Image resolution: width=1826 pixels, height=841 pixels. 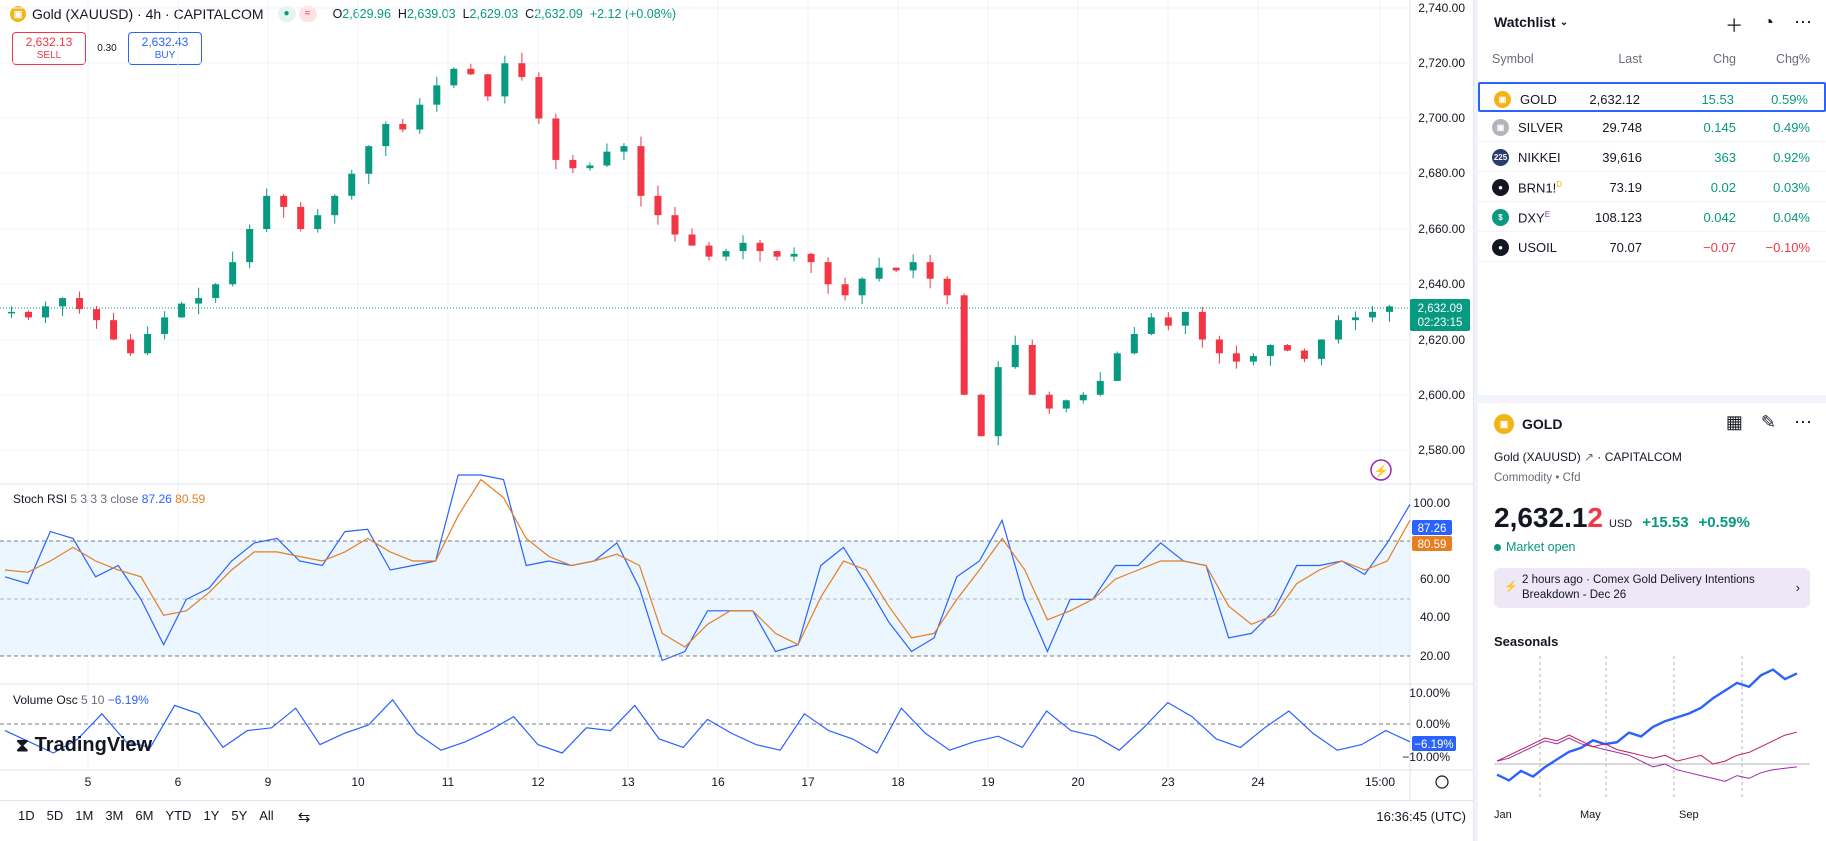 I want to click on utc-clock: 16:36:45 (UTC), so click(x=1421, y=816).